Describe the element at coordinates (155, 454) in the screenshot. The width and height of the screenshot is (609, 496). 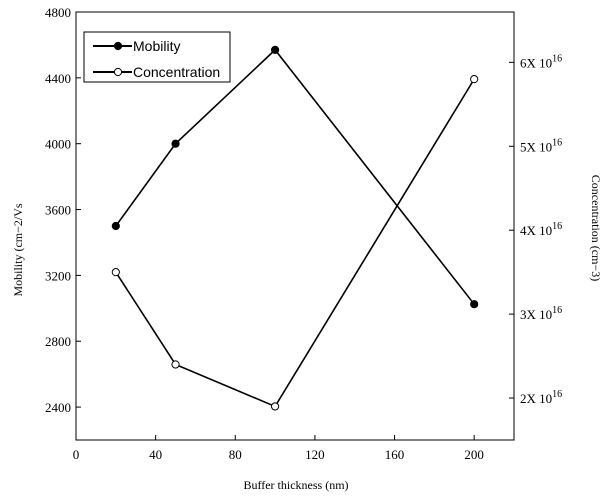
I see `x-tick-label: 40` at that location.